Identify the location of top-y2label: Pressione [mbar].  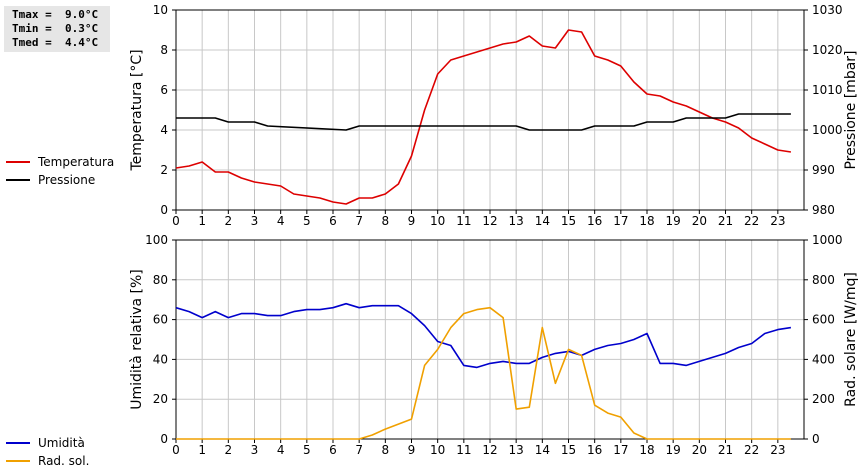
(851, 109).